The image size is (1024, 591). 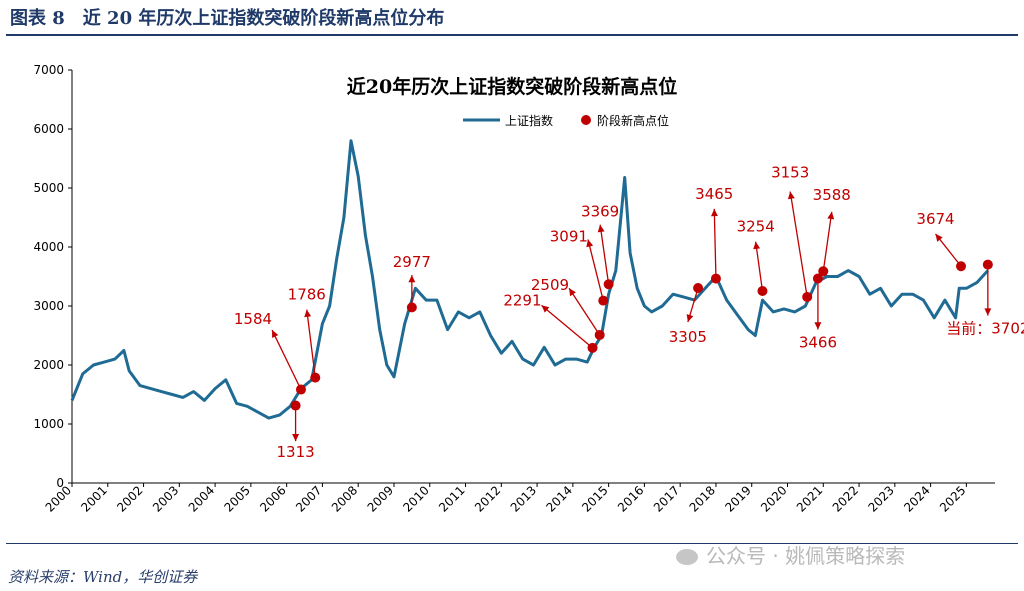 What do you see at coordinates (227, 18) in the screenshot?
I see `figure-title: 图表 8 近 20 年历次上证指数突破阶段新高点位分布` at bounding box center [227, 18].